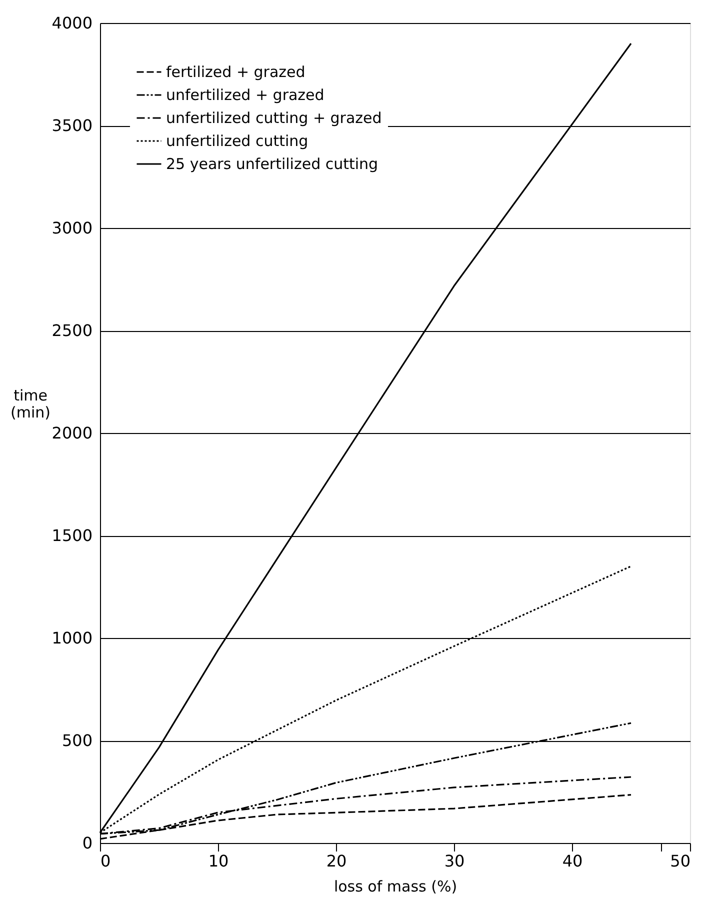 The image size is (720, 908). I want to click on y-tick-label: 500, so click(77, 740).